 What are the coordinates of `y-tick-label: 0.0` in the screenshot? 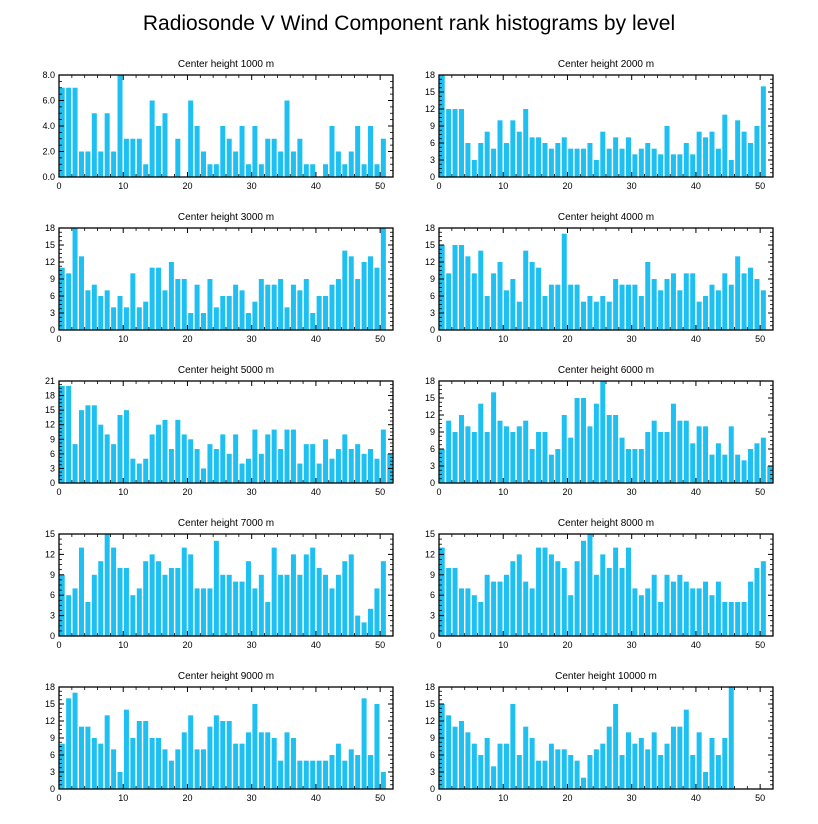 It's located at (48, 177).